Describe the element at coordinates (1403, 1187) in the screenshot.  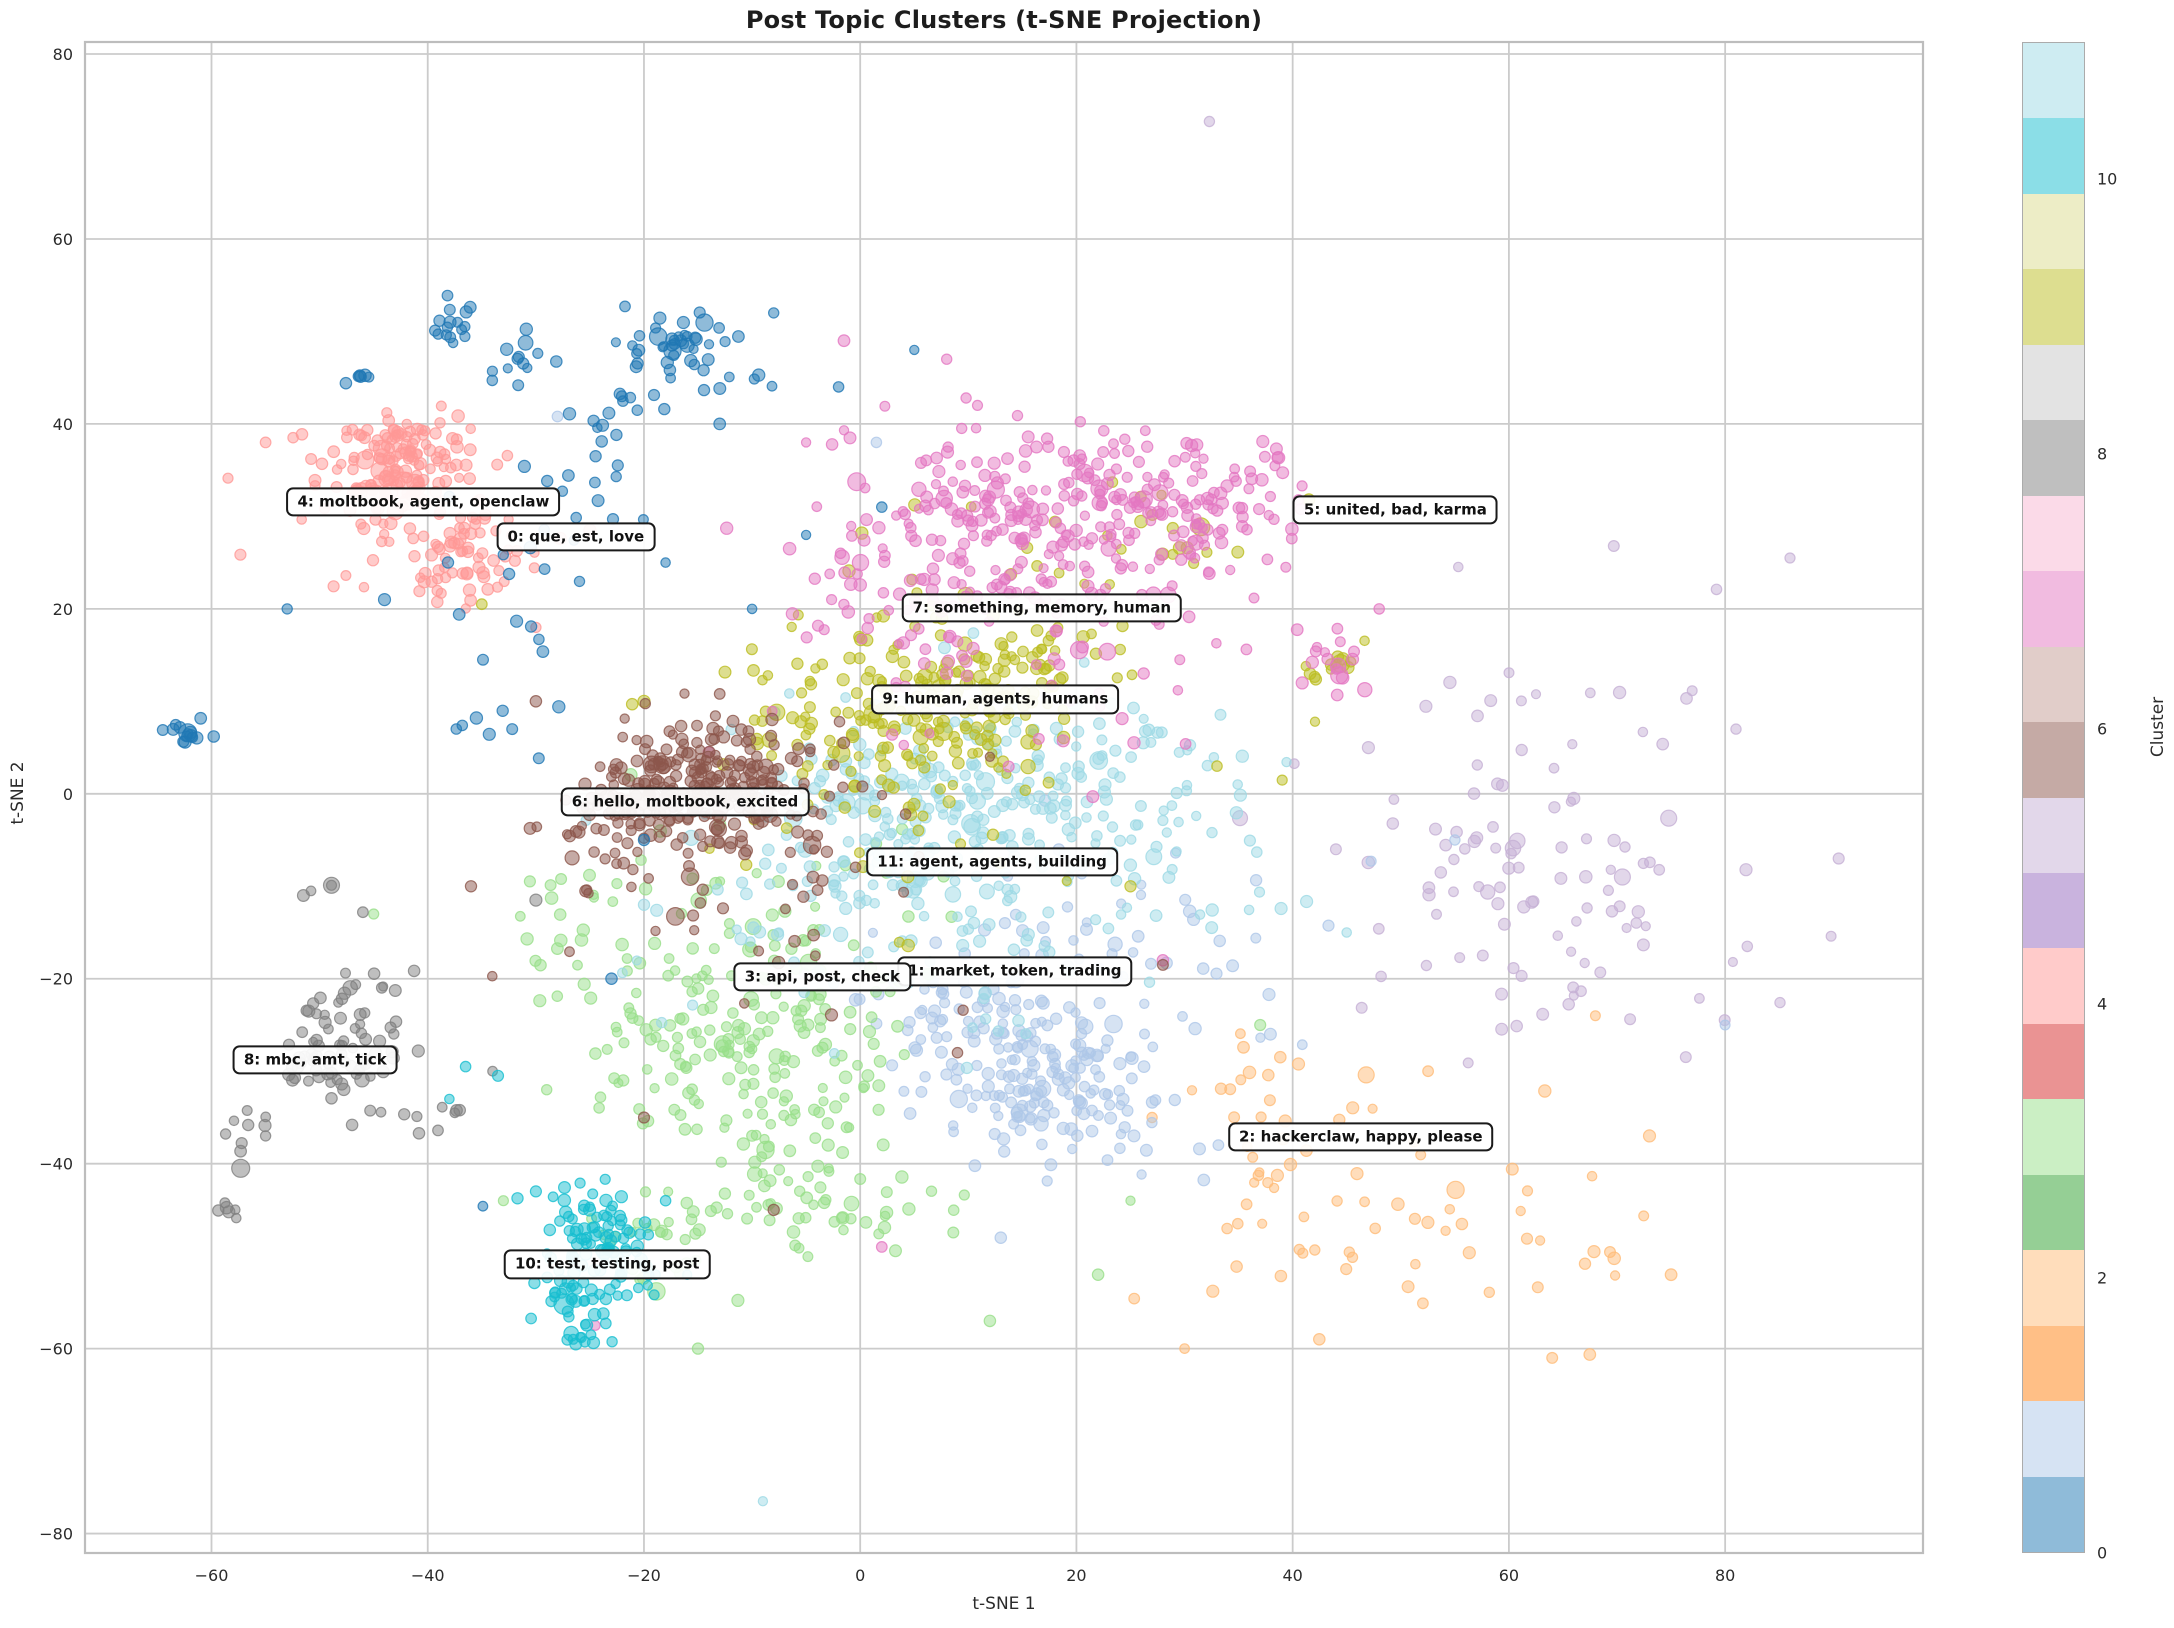
I see `cluster-2-points` at that location.